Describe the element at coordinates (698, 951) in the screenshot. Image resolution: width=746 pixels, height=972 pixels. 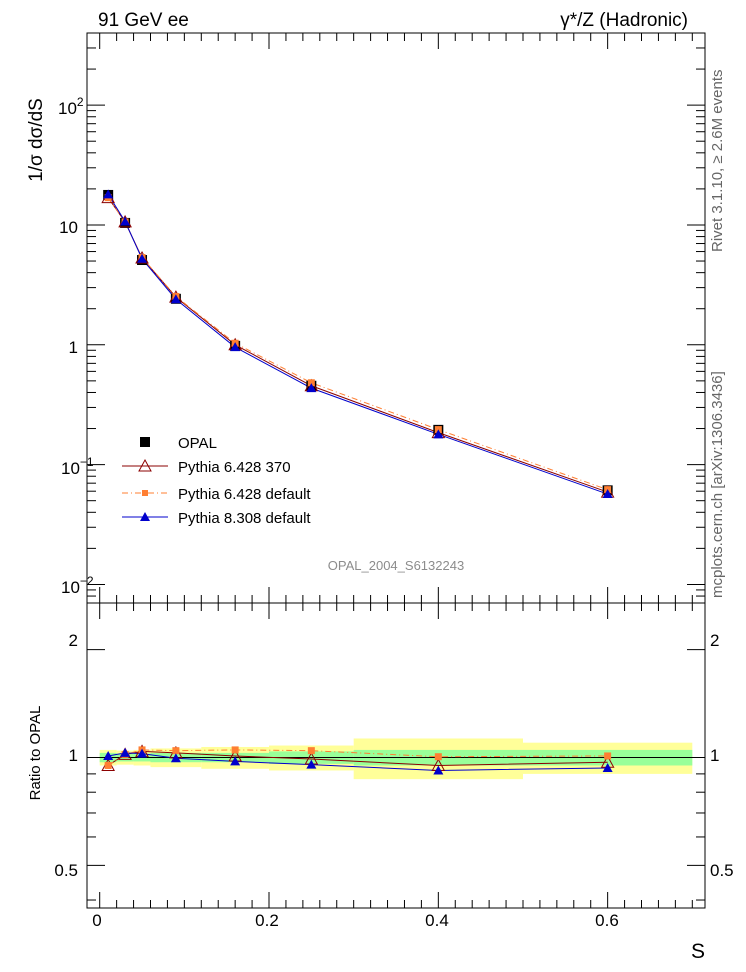
I see `x-axis-label: S` at that location.